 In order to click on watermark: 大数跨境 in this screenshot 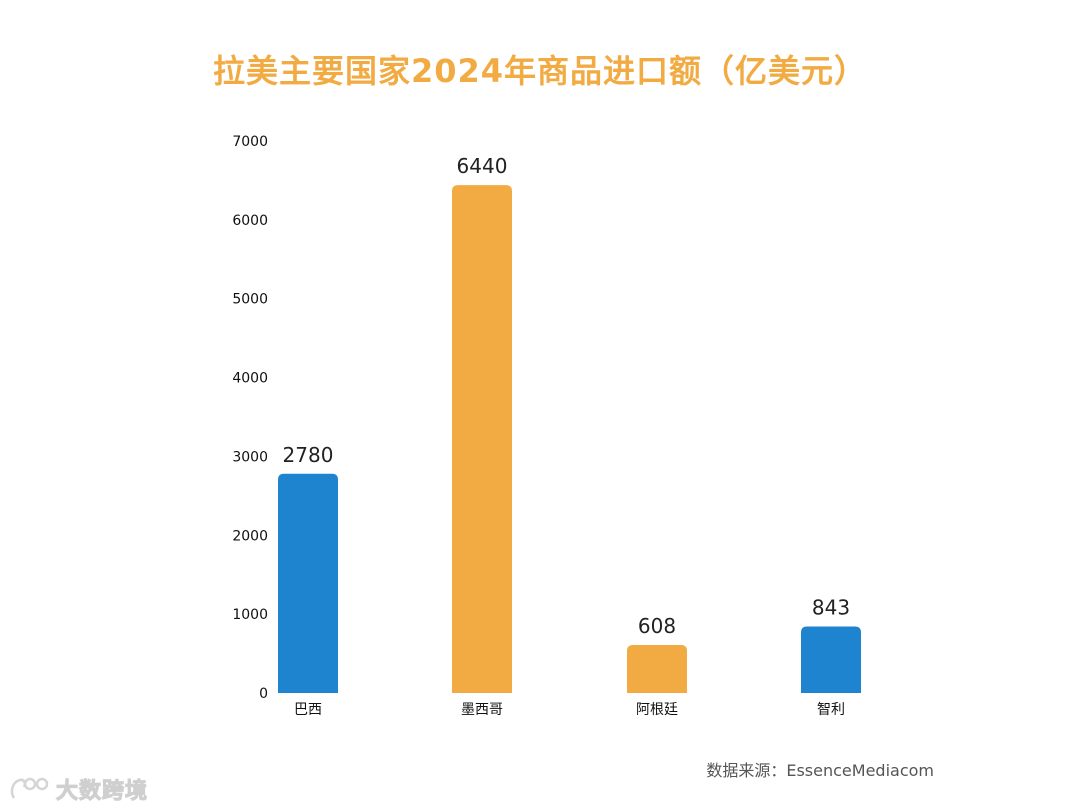, I will do `click(78, 789)`.